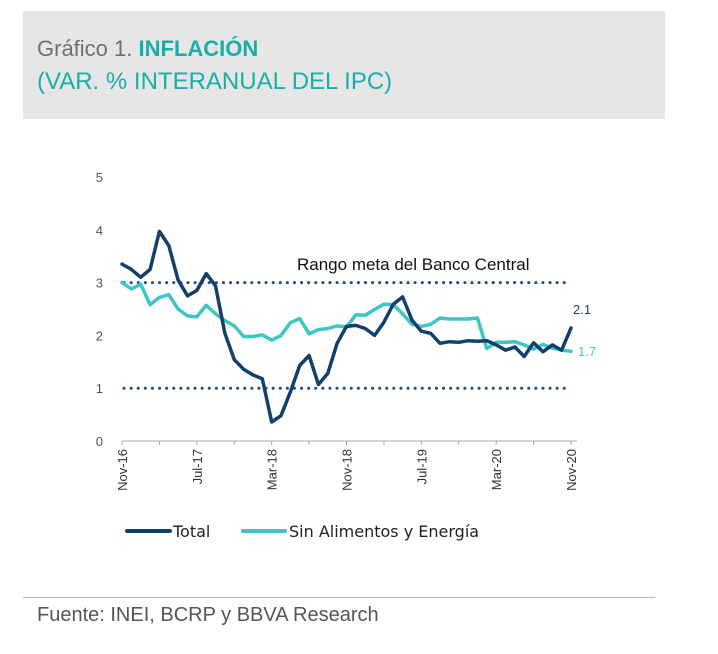  Describe the element at coordinates (99, 177) in the screenshot. I see `y-tick-label: 5` at that location.